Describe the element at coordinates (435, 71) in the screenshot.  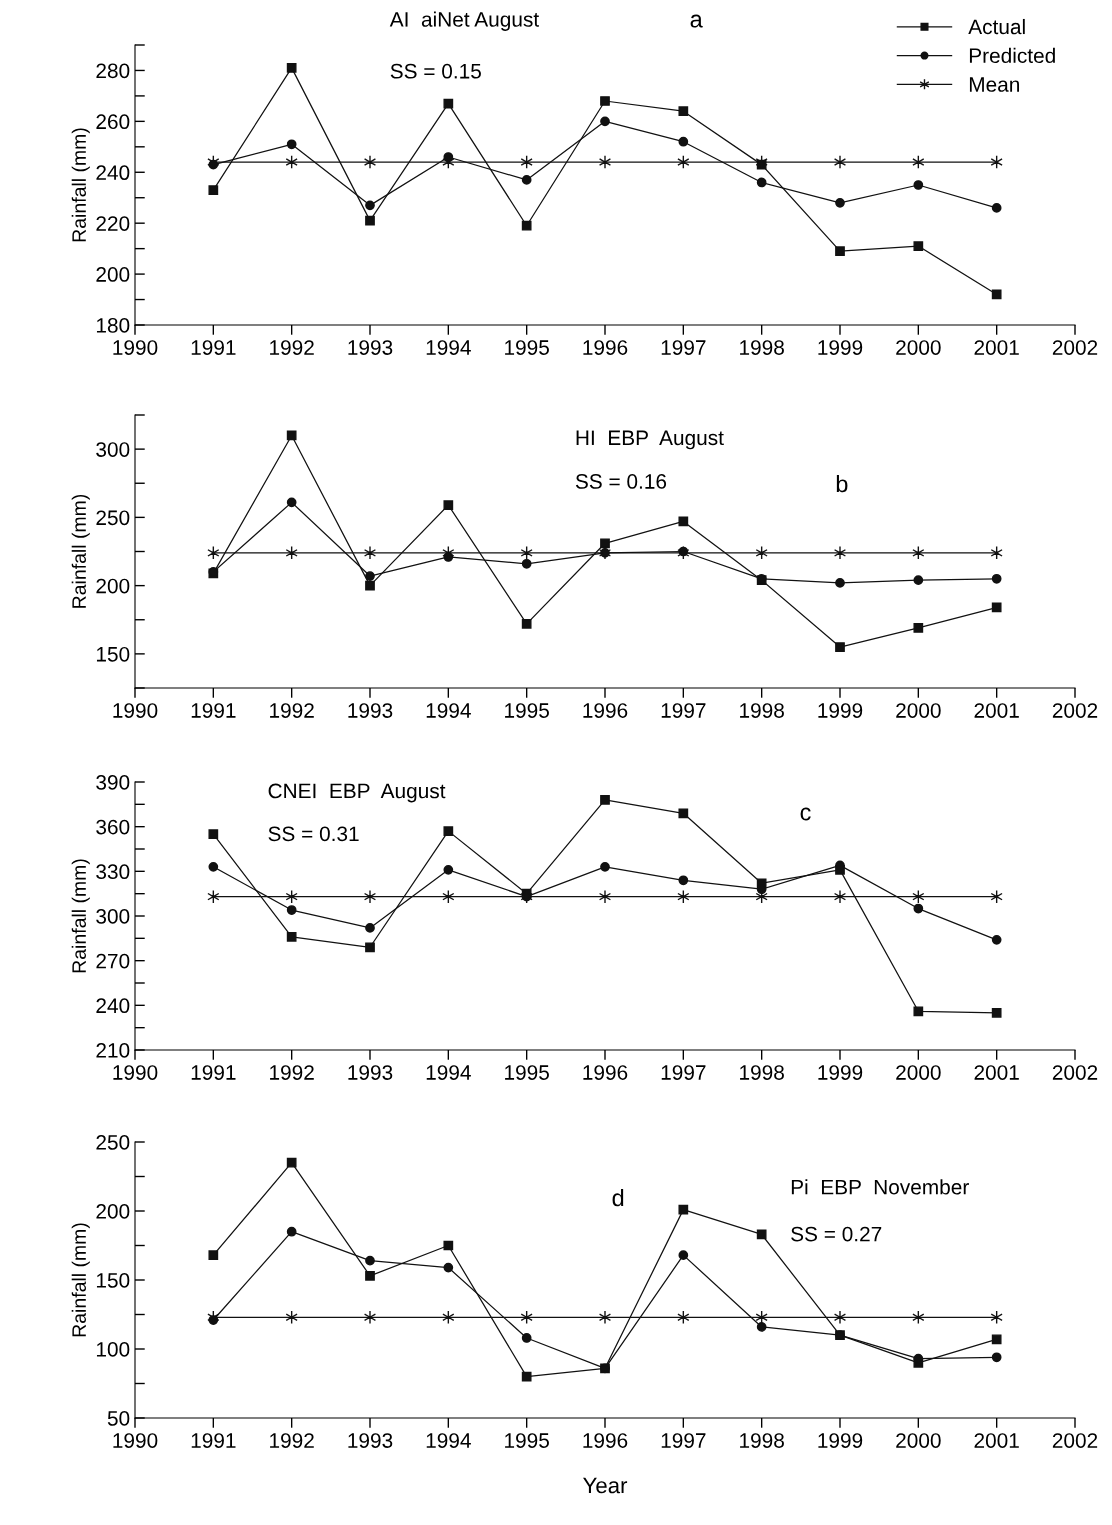
I see `text: SS = 0.15` at that location.